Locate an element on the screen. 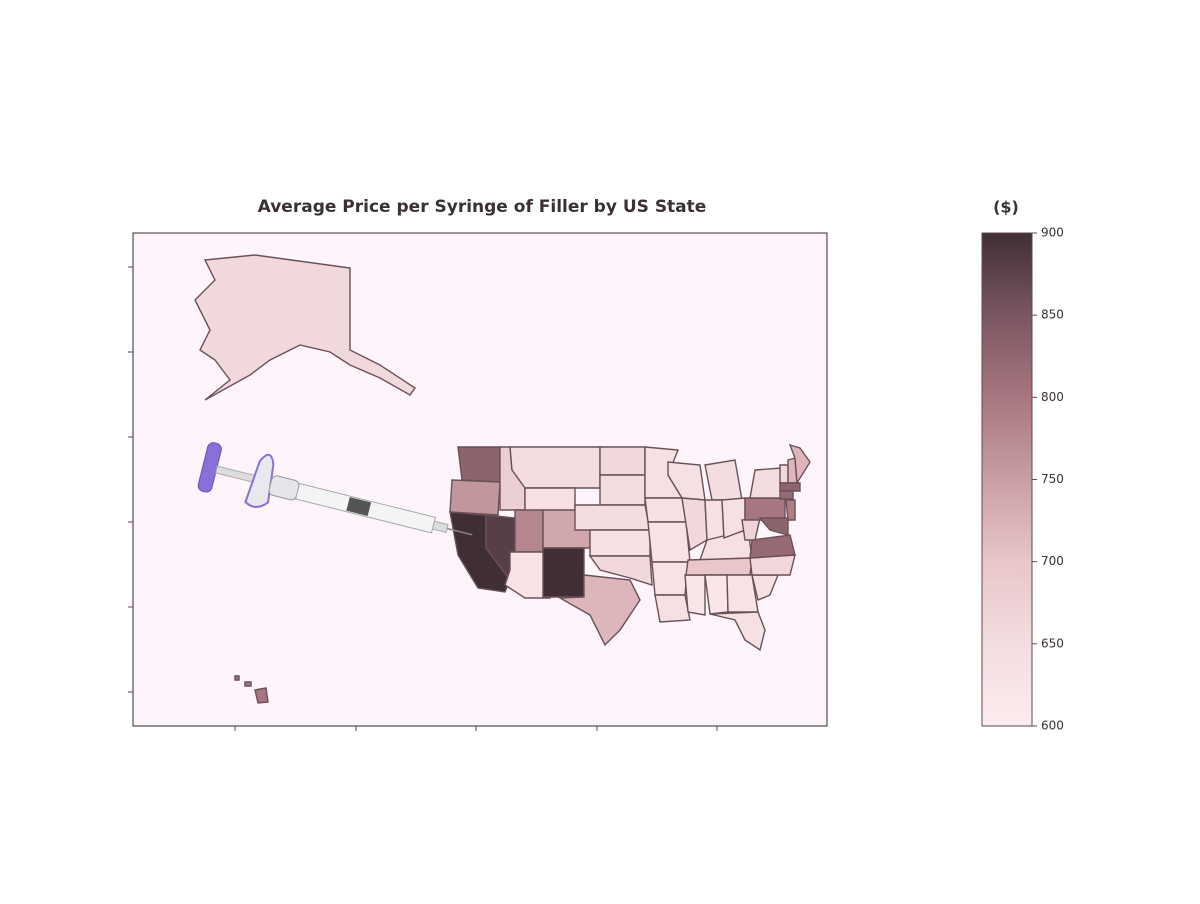 This screenshot has width=1200, height=904. colorbar-tick-label: 700 is located at coordinates (1052, 561).